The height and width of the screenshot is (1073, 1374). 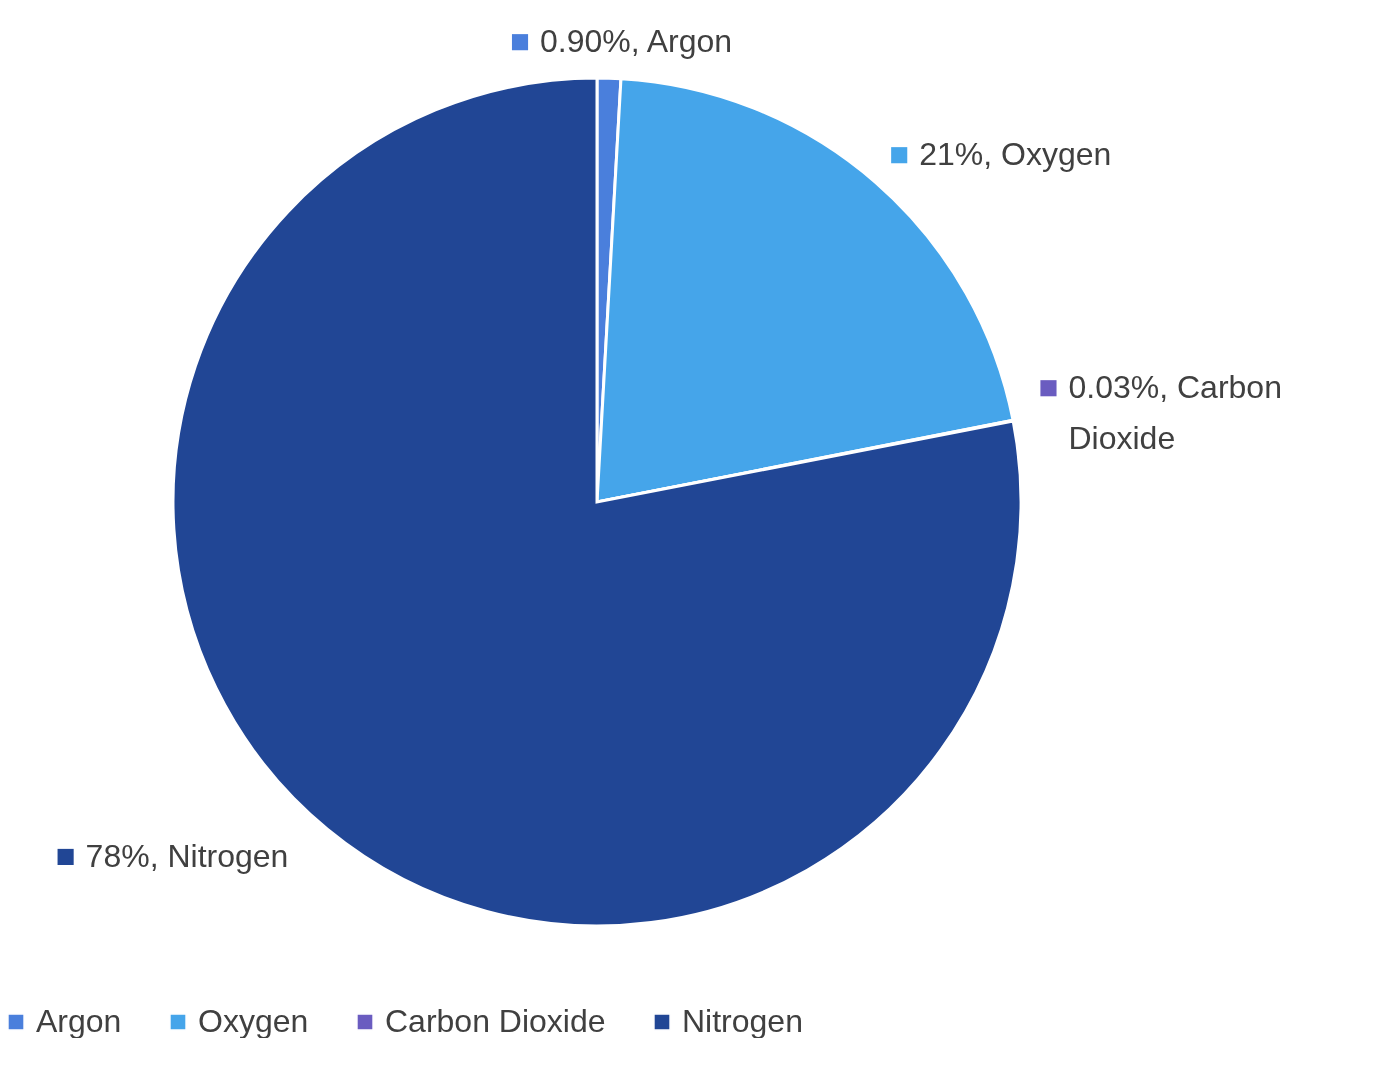 What do you see at coordinates (1015, 154) in the screenshot?
I see `data-label: 21%, Oxygen` at bounding box center [1015, 154].